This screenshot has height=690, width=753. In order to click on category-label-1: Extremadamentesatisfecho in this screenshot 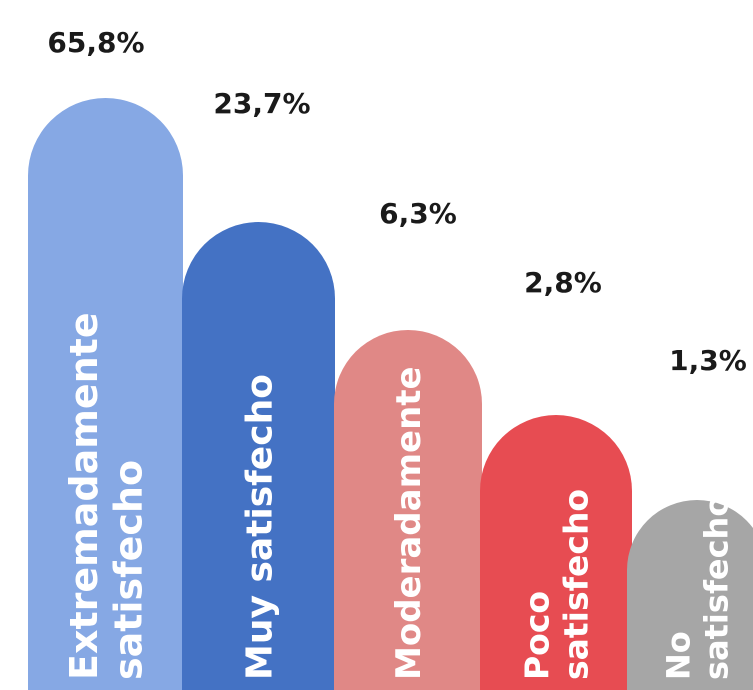, I will do `click(106, 496)`.